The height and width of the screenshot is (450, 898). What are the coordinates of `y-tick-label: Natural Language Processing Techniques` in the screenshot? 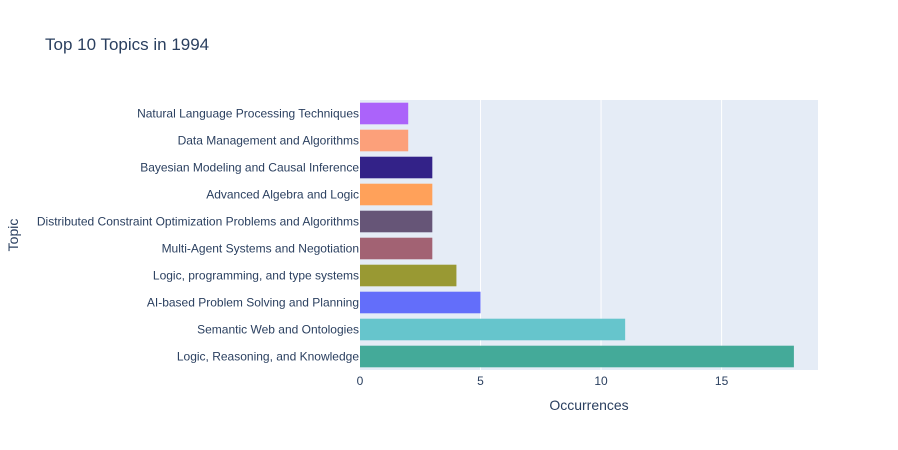 It's located at (248, 114).